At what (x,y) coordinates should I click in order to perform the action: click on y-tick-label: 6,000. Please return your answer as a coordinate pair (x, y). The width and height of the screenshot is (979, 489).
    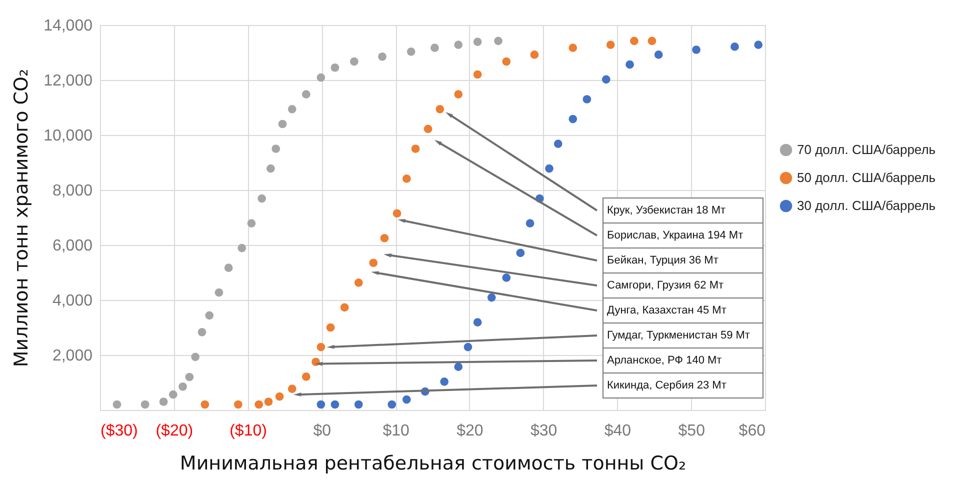
    Looking at the image, I should click on (72, 246).